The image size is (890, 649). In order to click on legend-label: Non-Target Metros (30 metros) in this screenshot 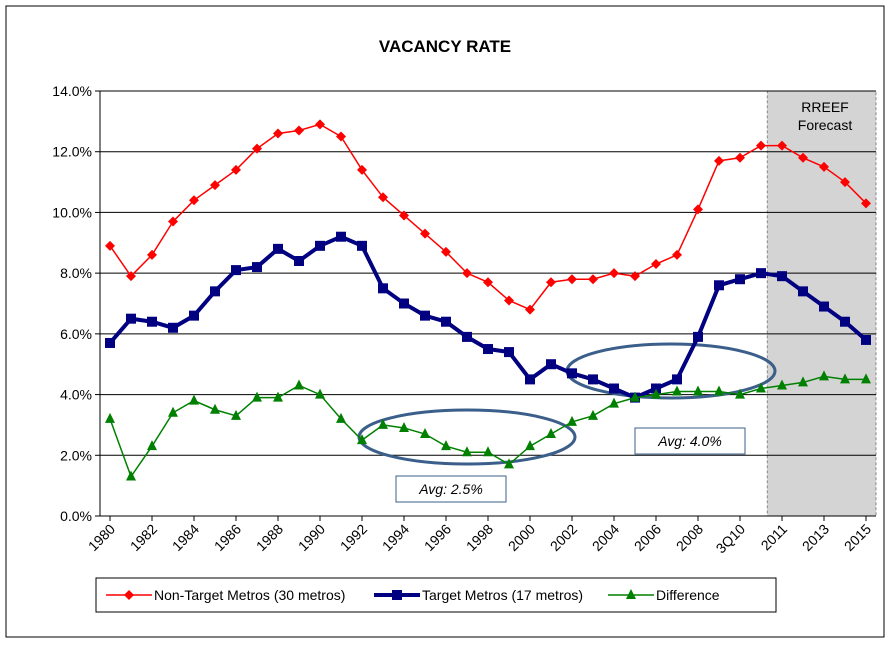, I will do `click(249, 595)`.